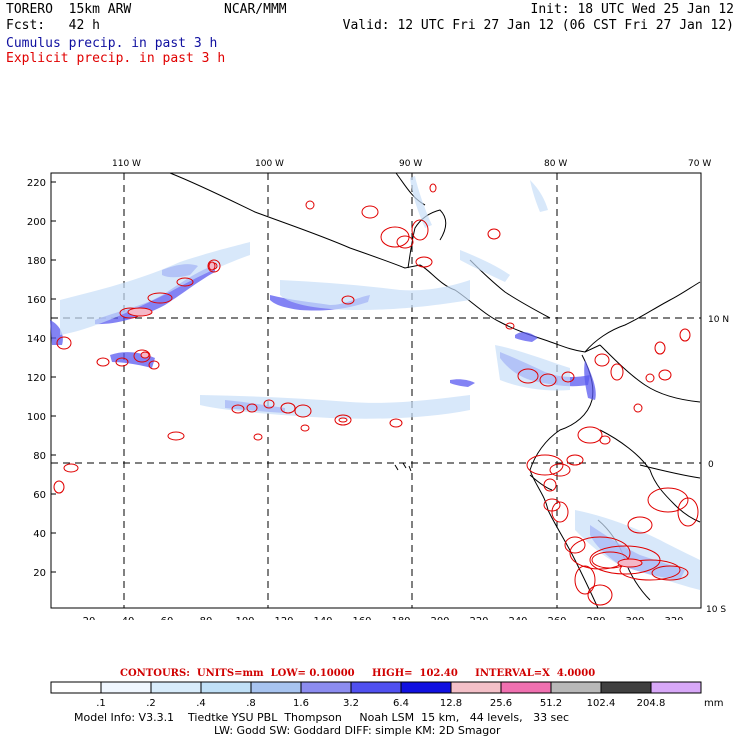 The image size is (740, 740). What do you see at coordinates (151, 703) in the screenshot?
I see `colorbar-label: .2` at bounding box center [151, 703].